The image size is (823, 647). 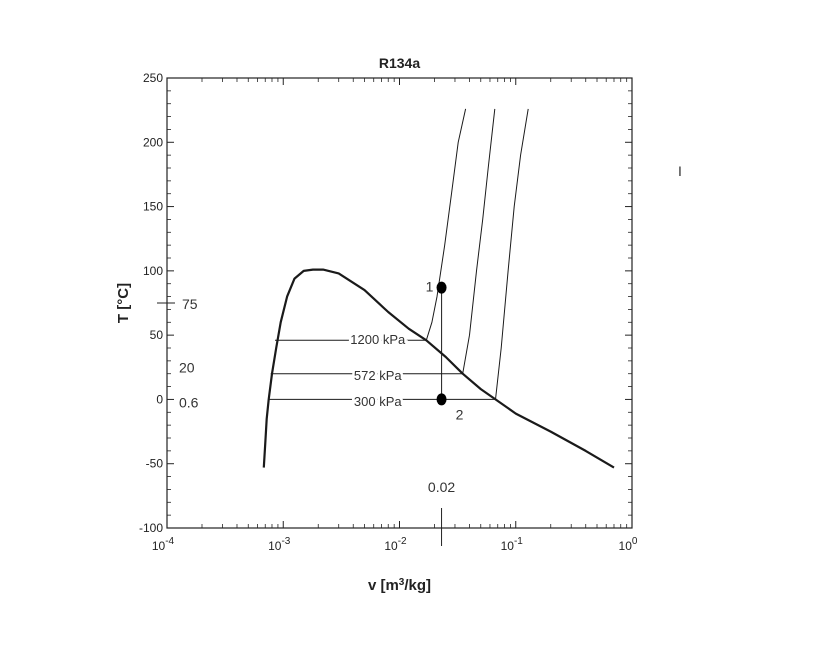 I want to click on y-tick-label: -100, so click(x=151, y=528).